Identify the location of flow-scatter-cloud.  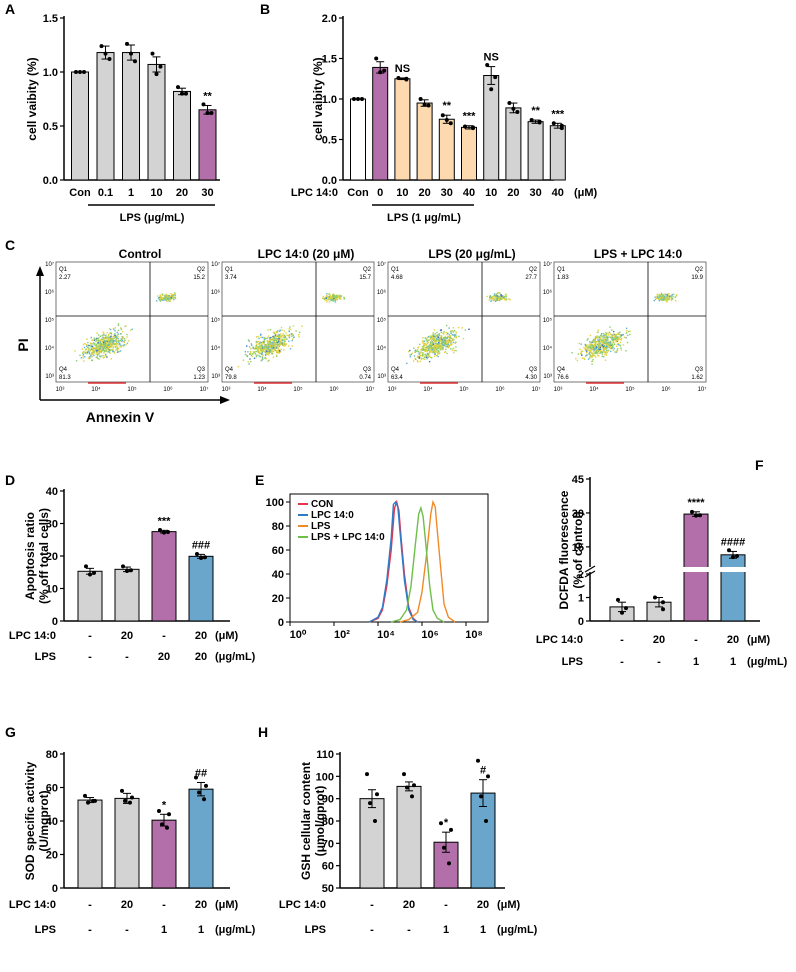
(458, 328).